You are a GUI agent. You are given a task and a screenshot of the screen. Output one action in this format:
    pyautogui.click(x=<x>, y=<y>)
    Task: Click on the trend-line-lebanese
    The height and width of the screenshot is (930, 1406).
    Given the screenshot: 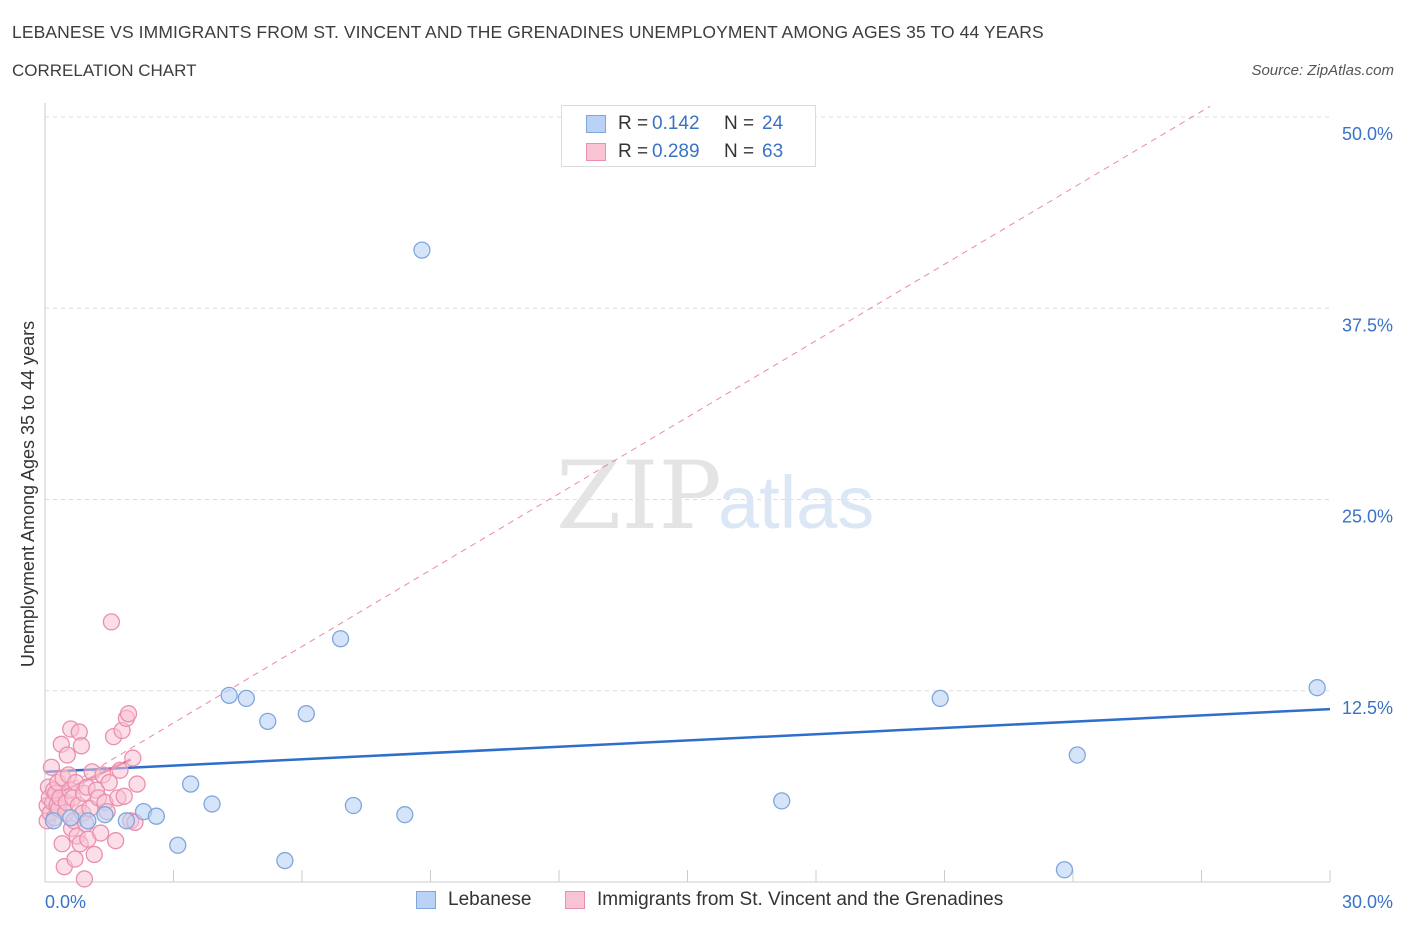 What is the action you would take?
    pyautogui.click(x=687, y=740)
    